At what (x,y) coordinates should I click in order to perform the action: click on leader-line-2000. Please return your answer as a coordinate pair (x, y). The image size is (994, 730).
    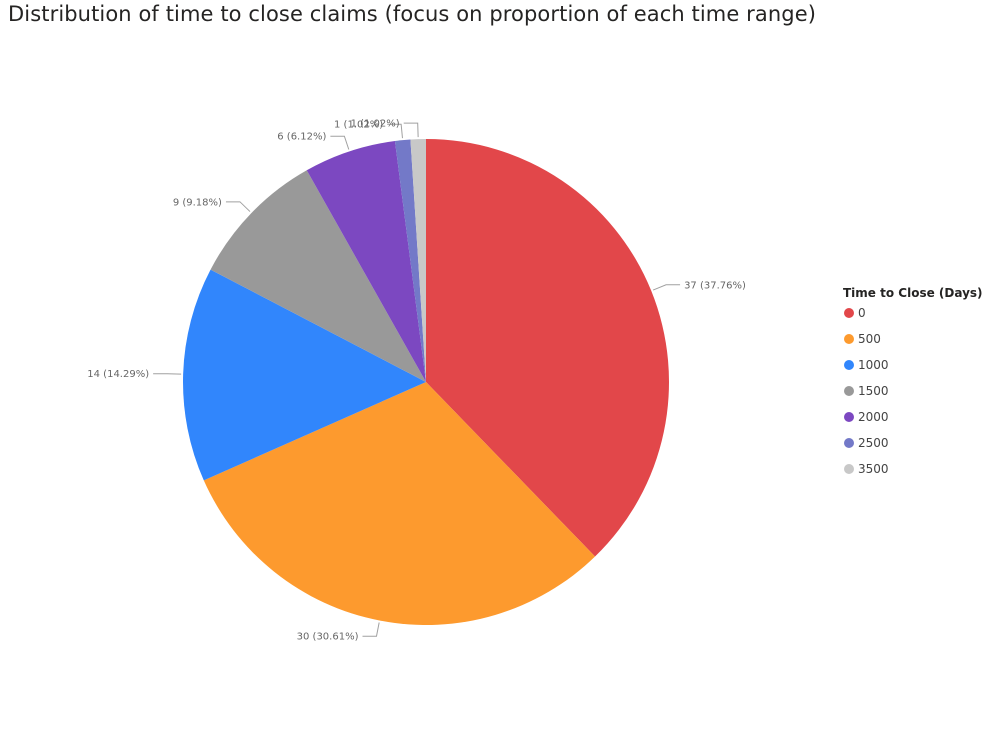
    Looking at the image, I should click on (340, 142).